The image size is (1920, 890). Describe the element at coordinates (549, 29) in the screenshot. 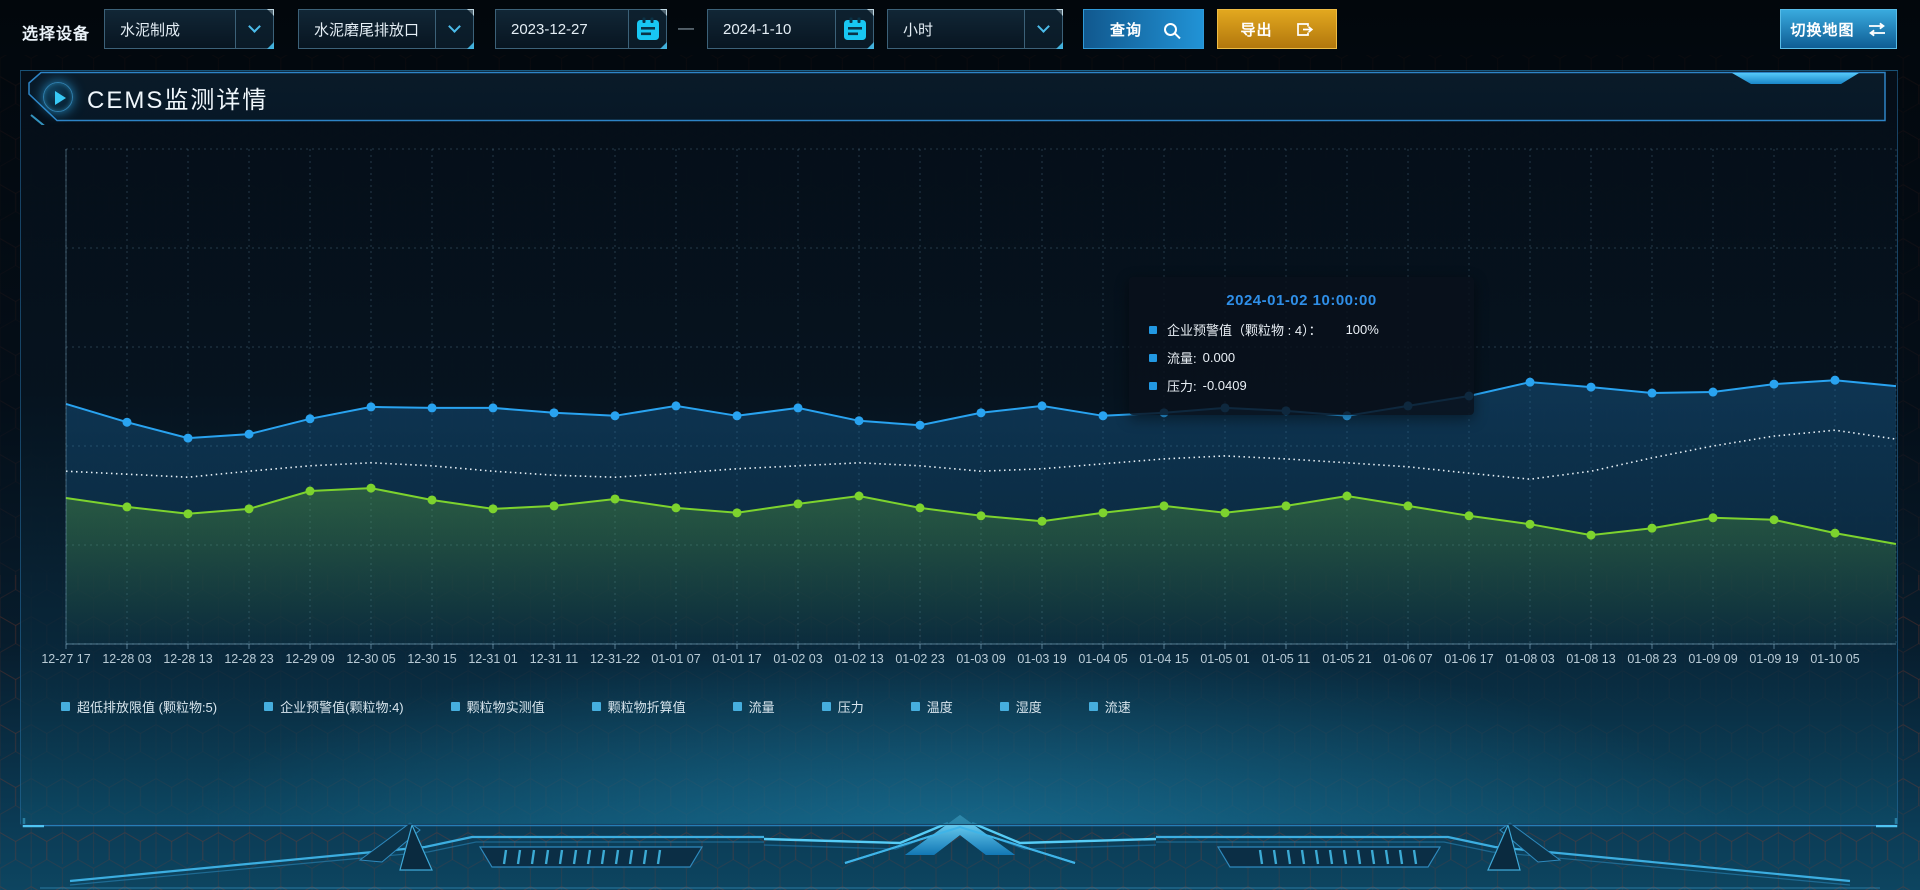

I see `start-date-value: 2023-12-27` at that location.